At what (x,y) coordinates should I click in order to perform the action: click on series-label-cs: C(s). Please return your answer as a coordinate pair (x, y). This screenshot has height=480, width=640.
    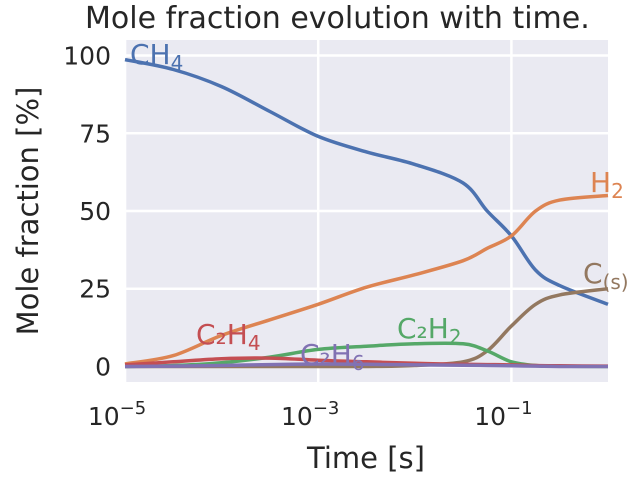
    Looking at the image, I should click on (606, 275).